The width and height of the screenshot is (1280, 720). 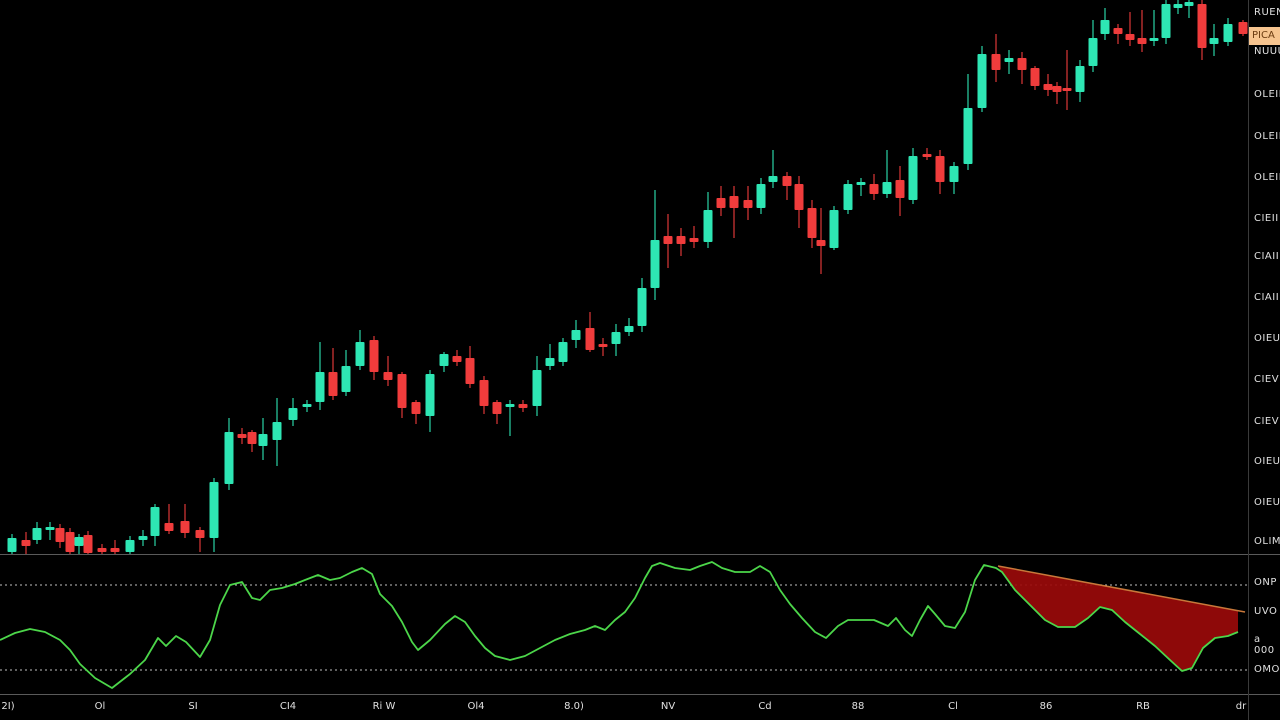 I want to click on pane-divider-bottom, so click(x=640, y=694).